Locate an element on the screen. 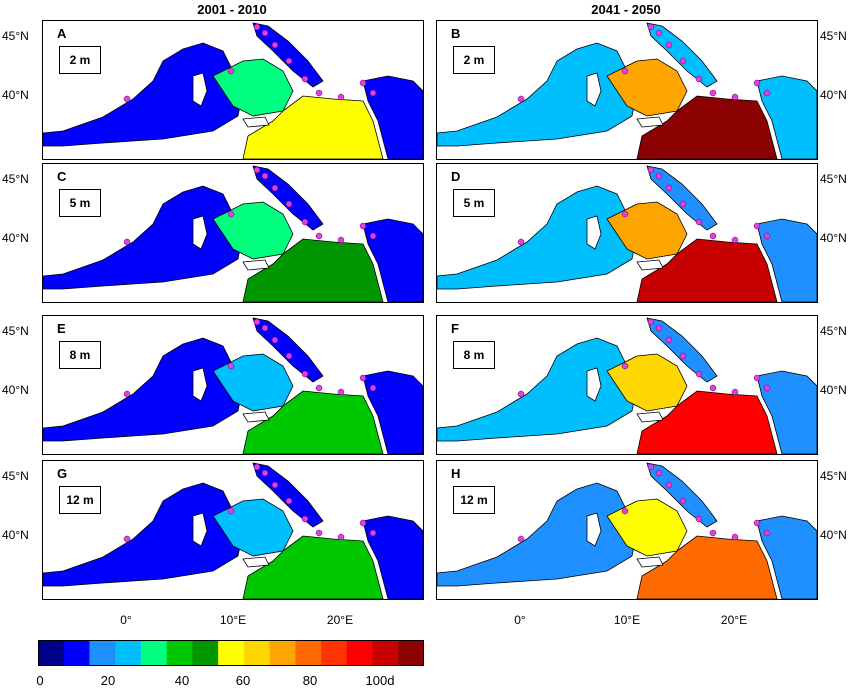  map-panel-c: C 5 m is located at coordinates (233, 233).